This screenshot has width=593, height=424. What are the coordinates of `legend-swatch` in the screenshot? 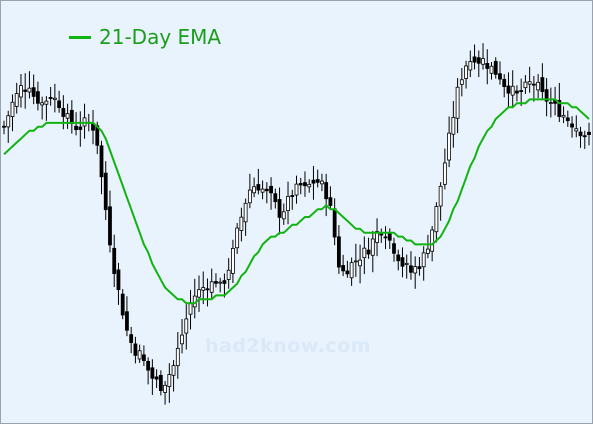 It's located at (80, 37).